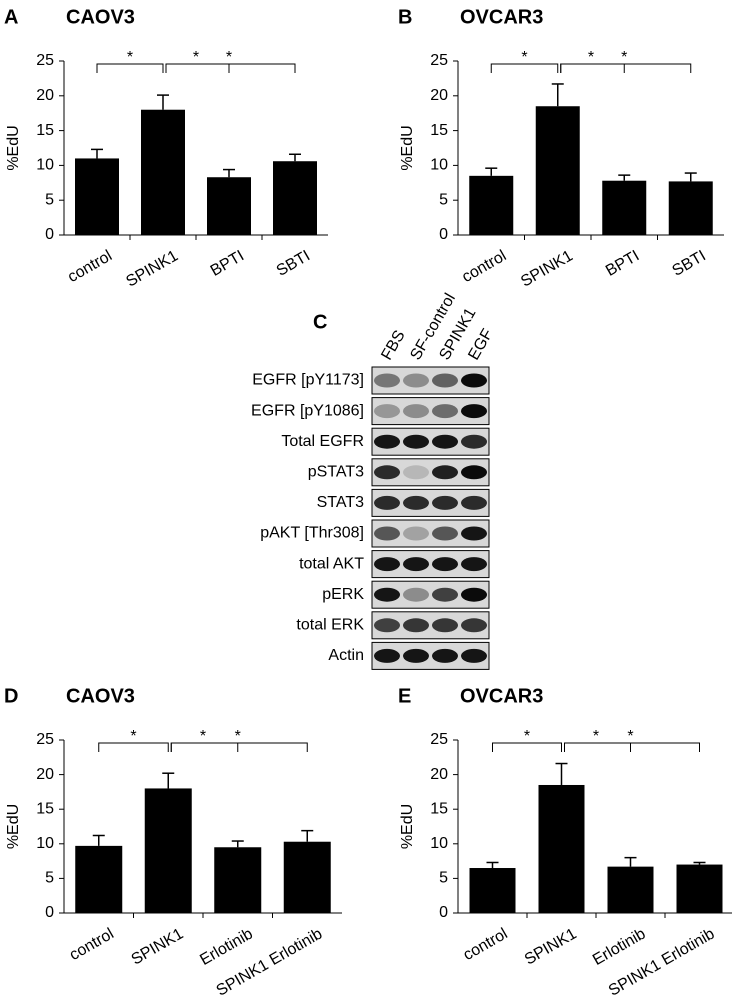  I want to click on row-label: total AKT, so click(331, 563).